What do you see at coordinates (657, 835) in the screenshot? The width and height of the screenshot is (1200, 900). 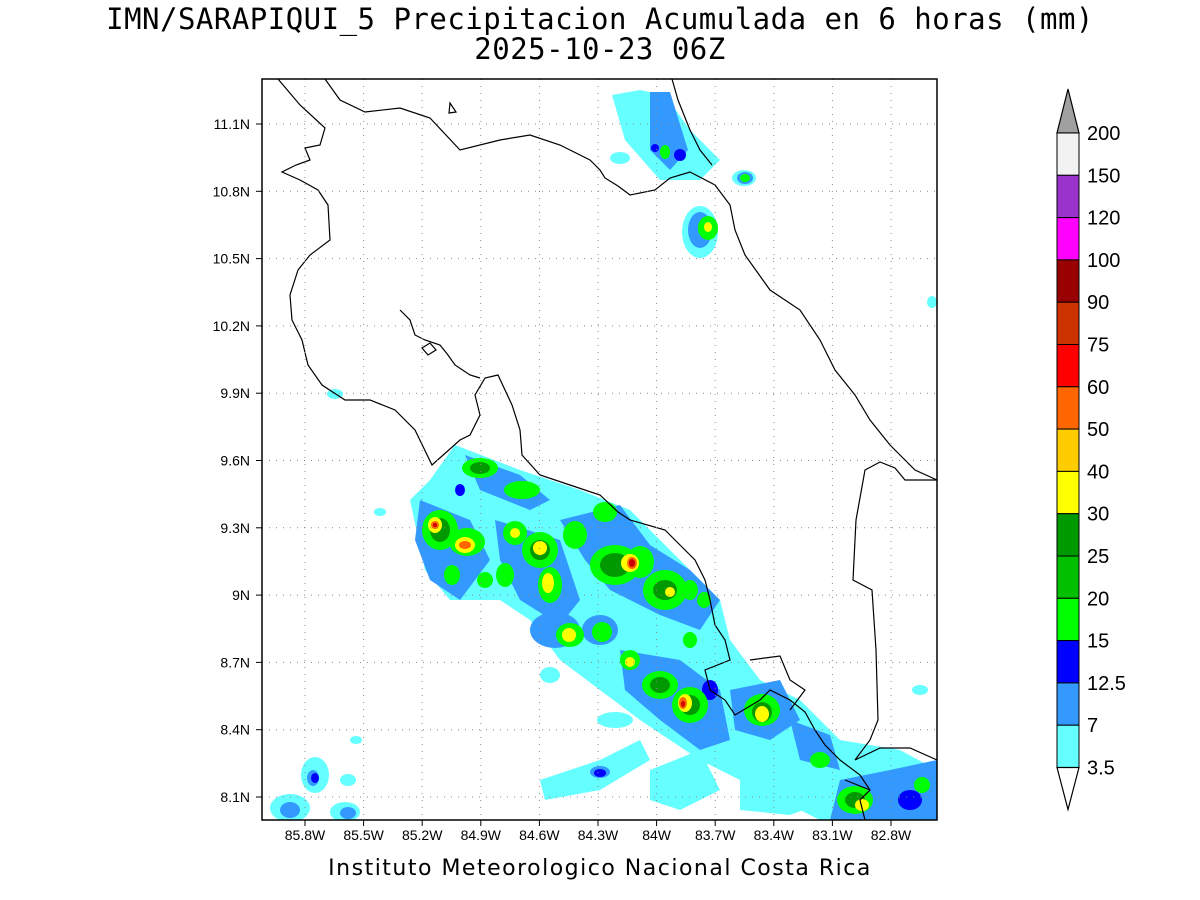 I see `lon-tick-label: 84W` at bounding box center [657, 835].